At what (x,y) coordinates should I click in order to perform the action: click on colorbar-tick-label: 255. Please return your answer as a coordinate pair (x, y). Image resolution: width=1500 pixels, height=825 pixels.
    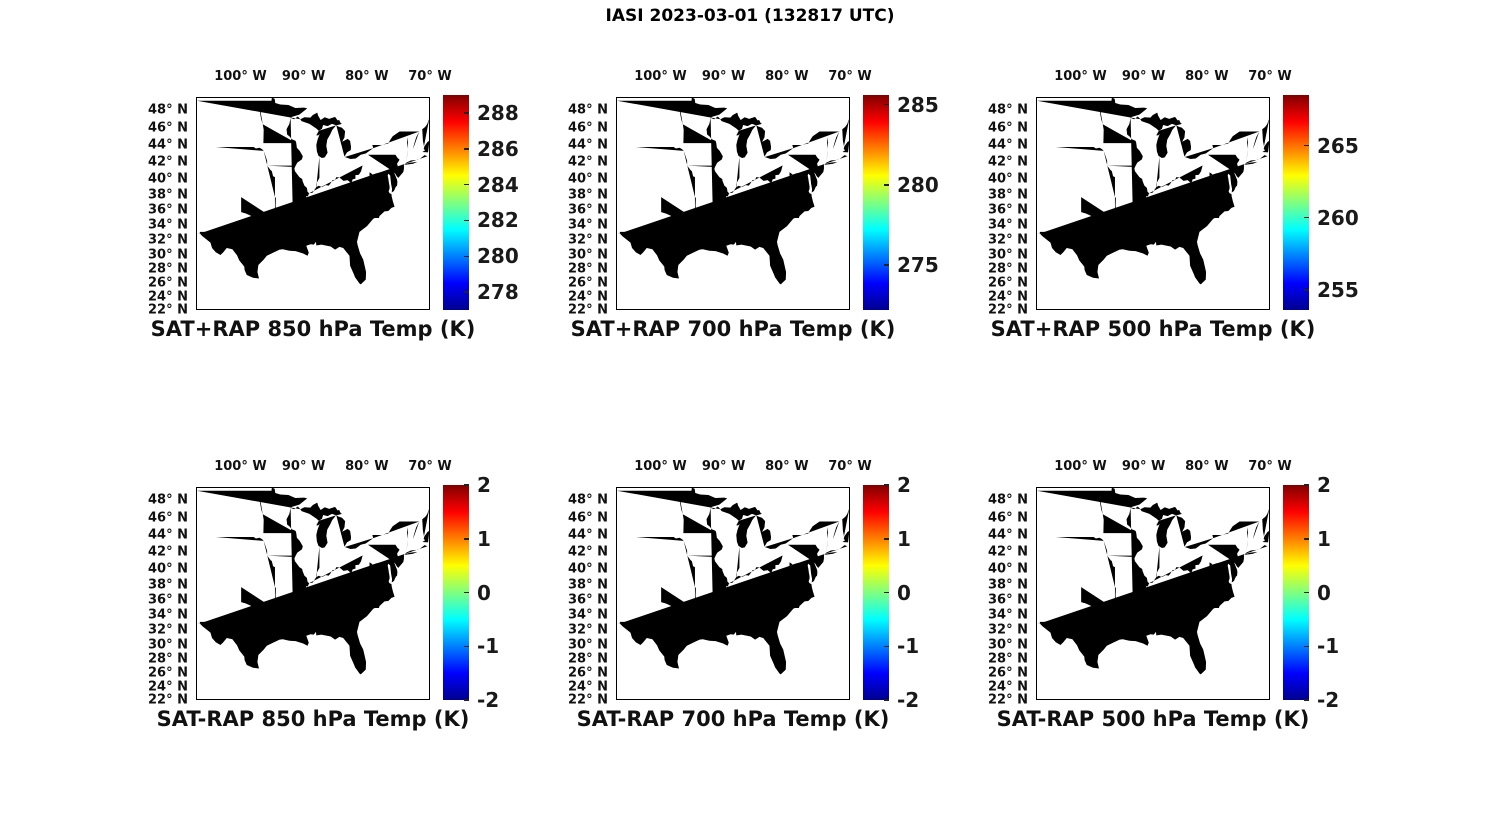
    Looking at the image, I should click on (1338, 289).